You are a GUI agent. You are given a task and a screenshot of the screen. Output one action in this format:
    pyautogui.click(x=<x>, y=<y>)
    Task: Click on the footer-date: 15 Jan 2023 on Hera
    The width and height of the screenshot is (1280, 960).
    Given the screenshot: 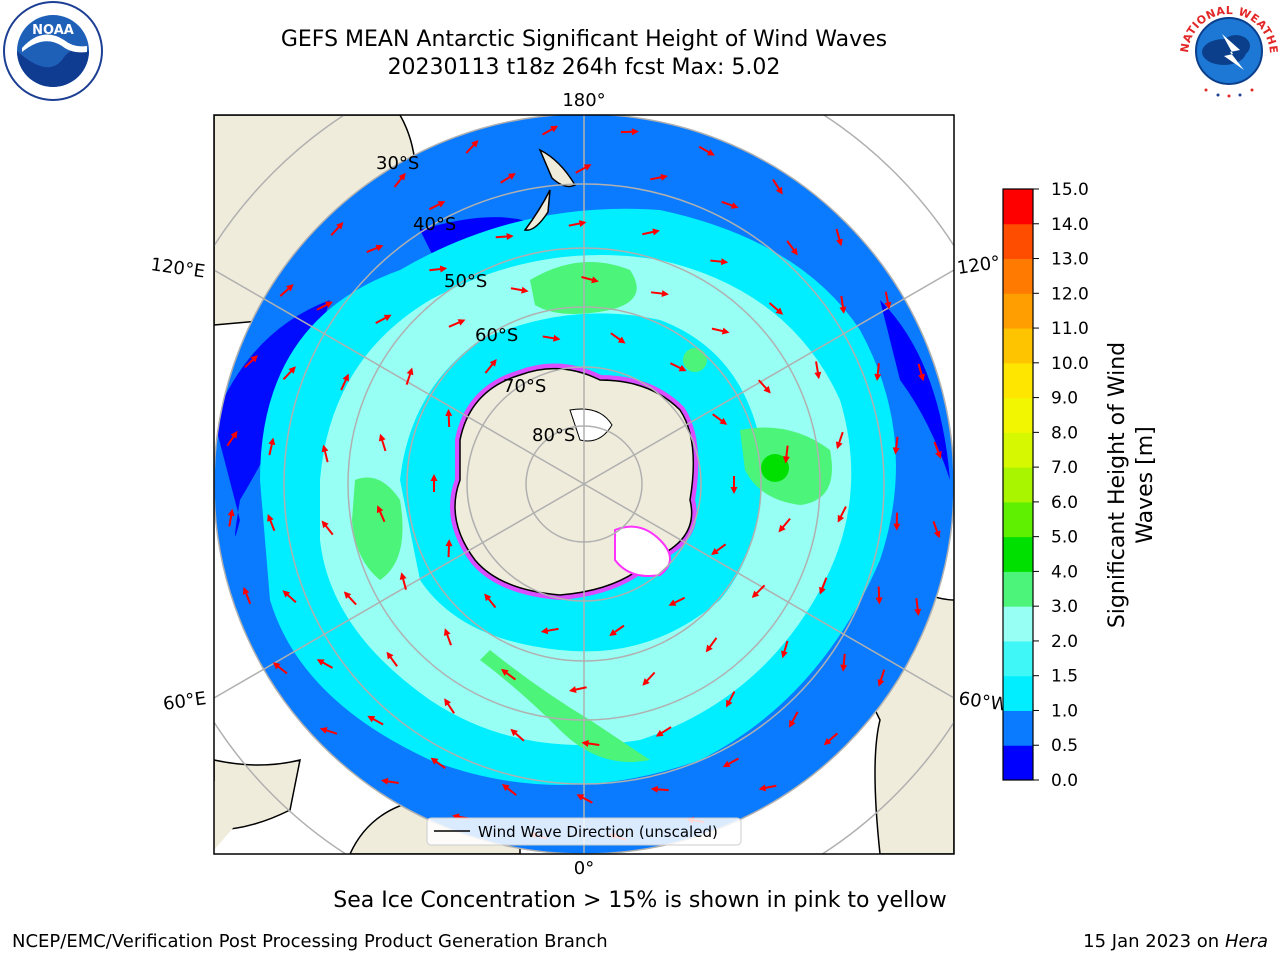 What is the action you would take?
    pyautogui.click(x=1175, y=941)
    